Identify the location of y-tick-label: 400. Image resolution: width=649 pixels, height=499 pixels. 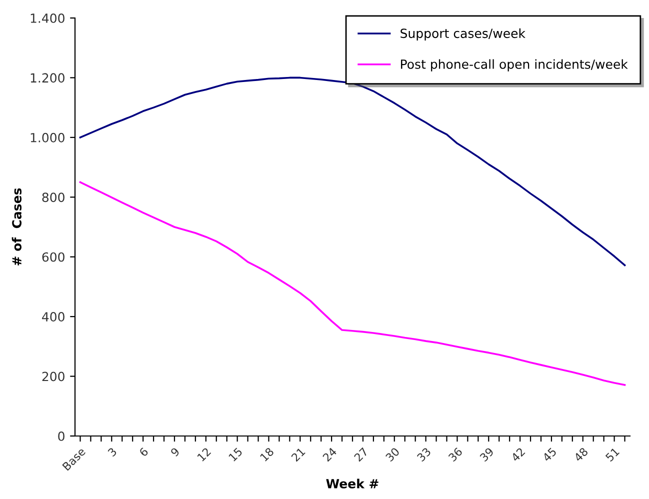
(53, 317).